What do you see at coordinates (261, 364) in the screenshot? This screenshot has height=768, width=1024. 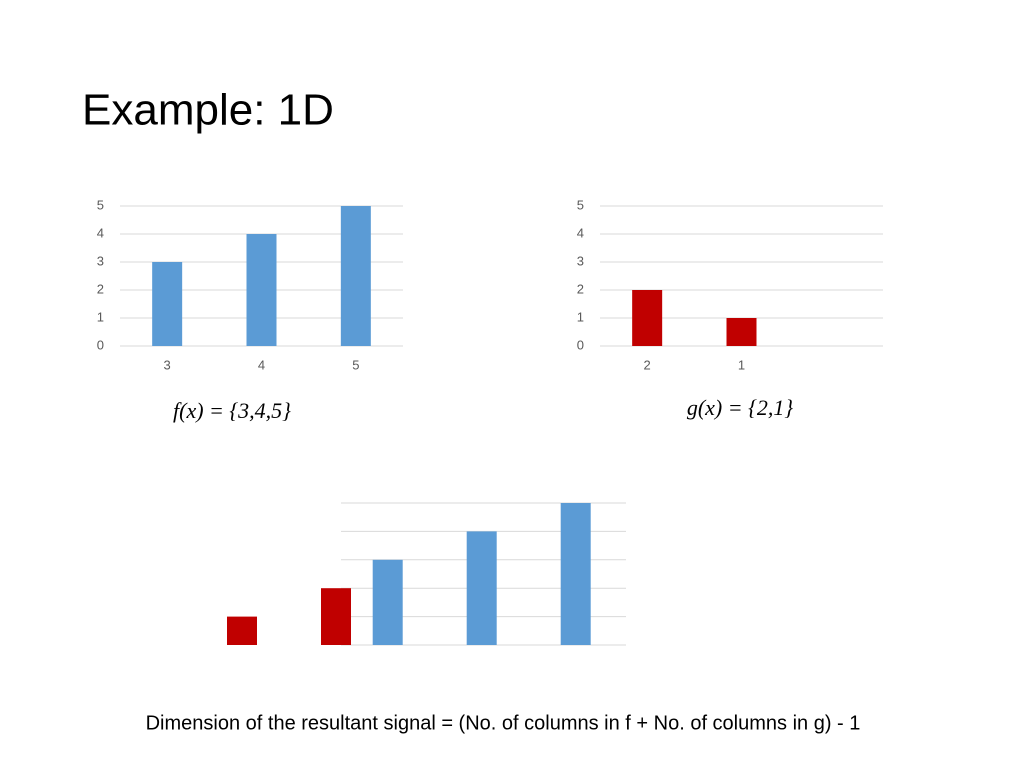 I see `x-tick-label: 4` at bounding box center [261, 364].